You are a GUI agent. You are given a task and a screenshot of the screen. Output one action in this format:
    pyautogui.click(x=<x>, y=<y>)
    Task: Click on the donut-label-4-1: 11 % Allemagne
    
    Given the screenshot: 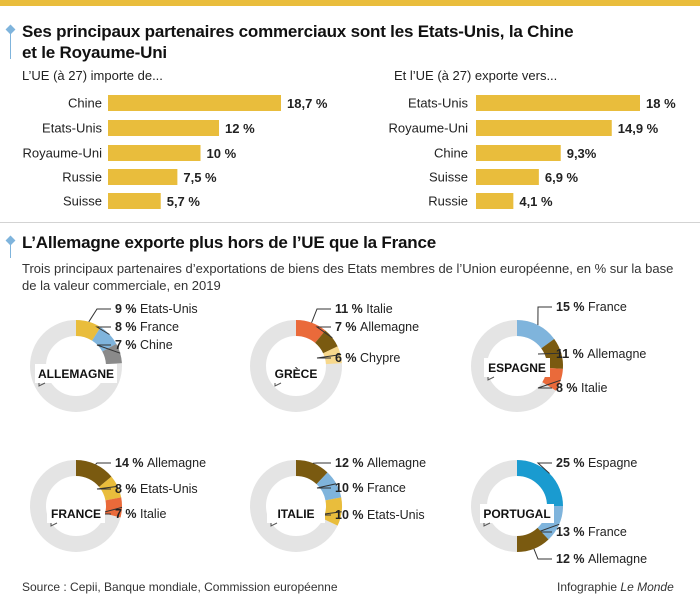 What is the action you would take?
    pyautogui.click(x=601, y=354)
    